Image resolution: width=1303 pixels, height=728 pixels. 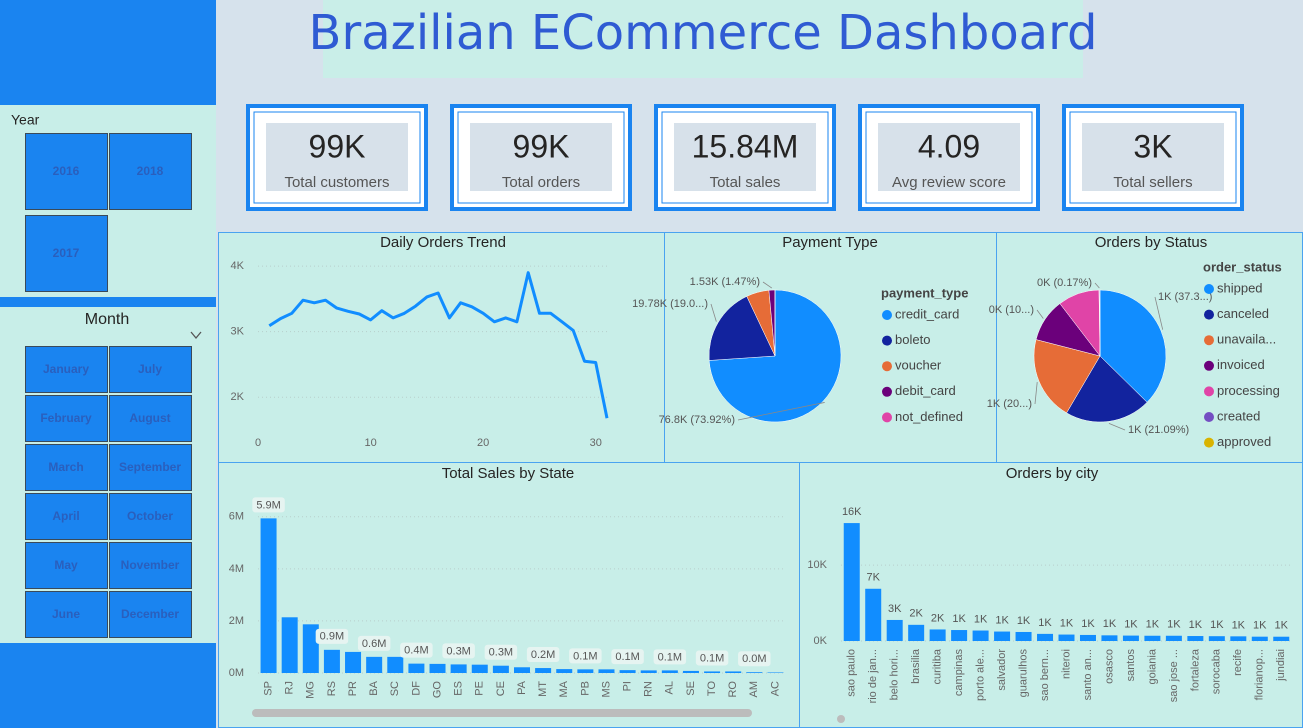 What do you see at coordinates (1240, 287) in the screenshot?
I see `legend-label: shipped` at bounding box center [1240, 287].